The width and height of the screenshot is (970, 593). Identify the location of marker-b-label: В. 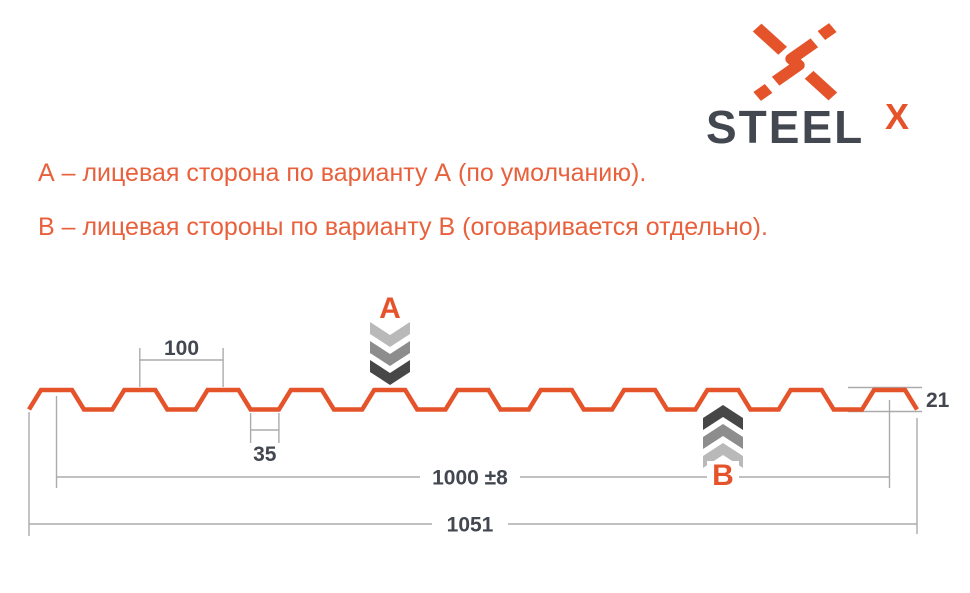
(723, 475).